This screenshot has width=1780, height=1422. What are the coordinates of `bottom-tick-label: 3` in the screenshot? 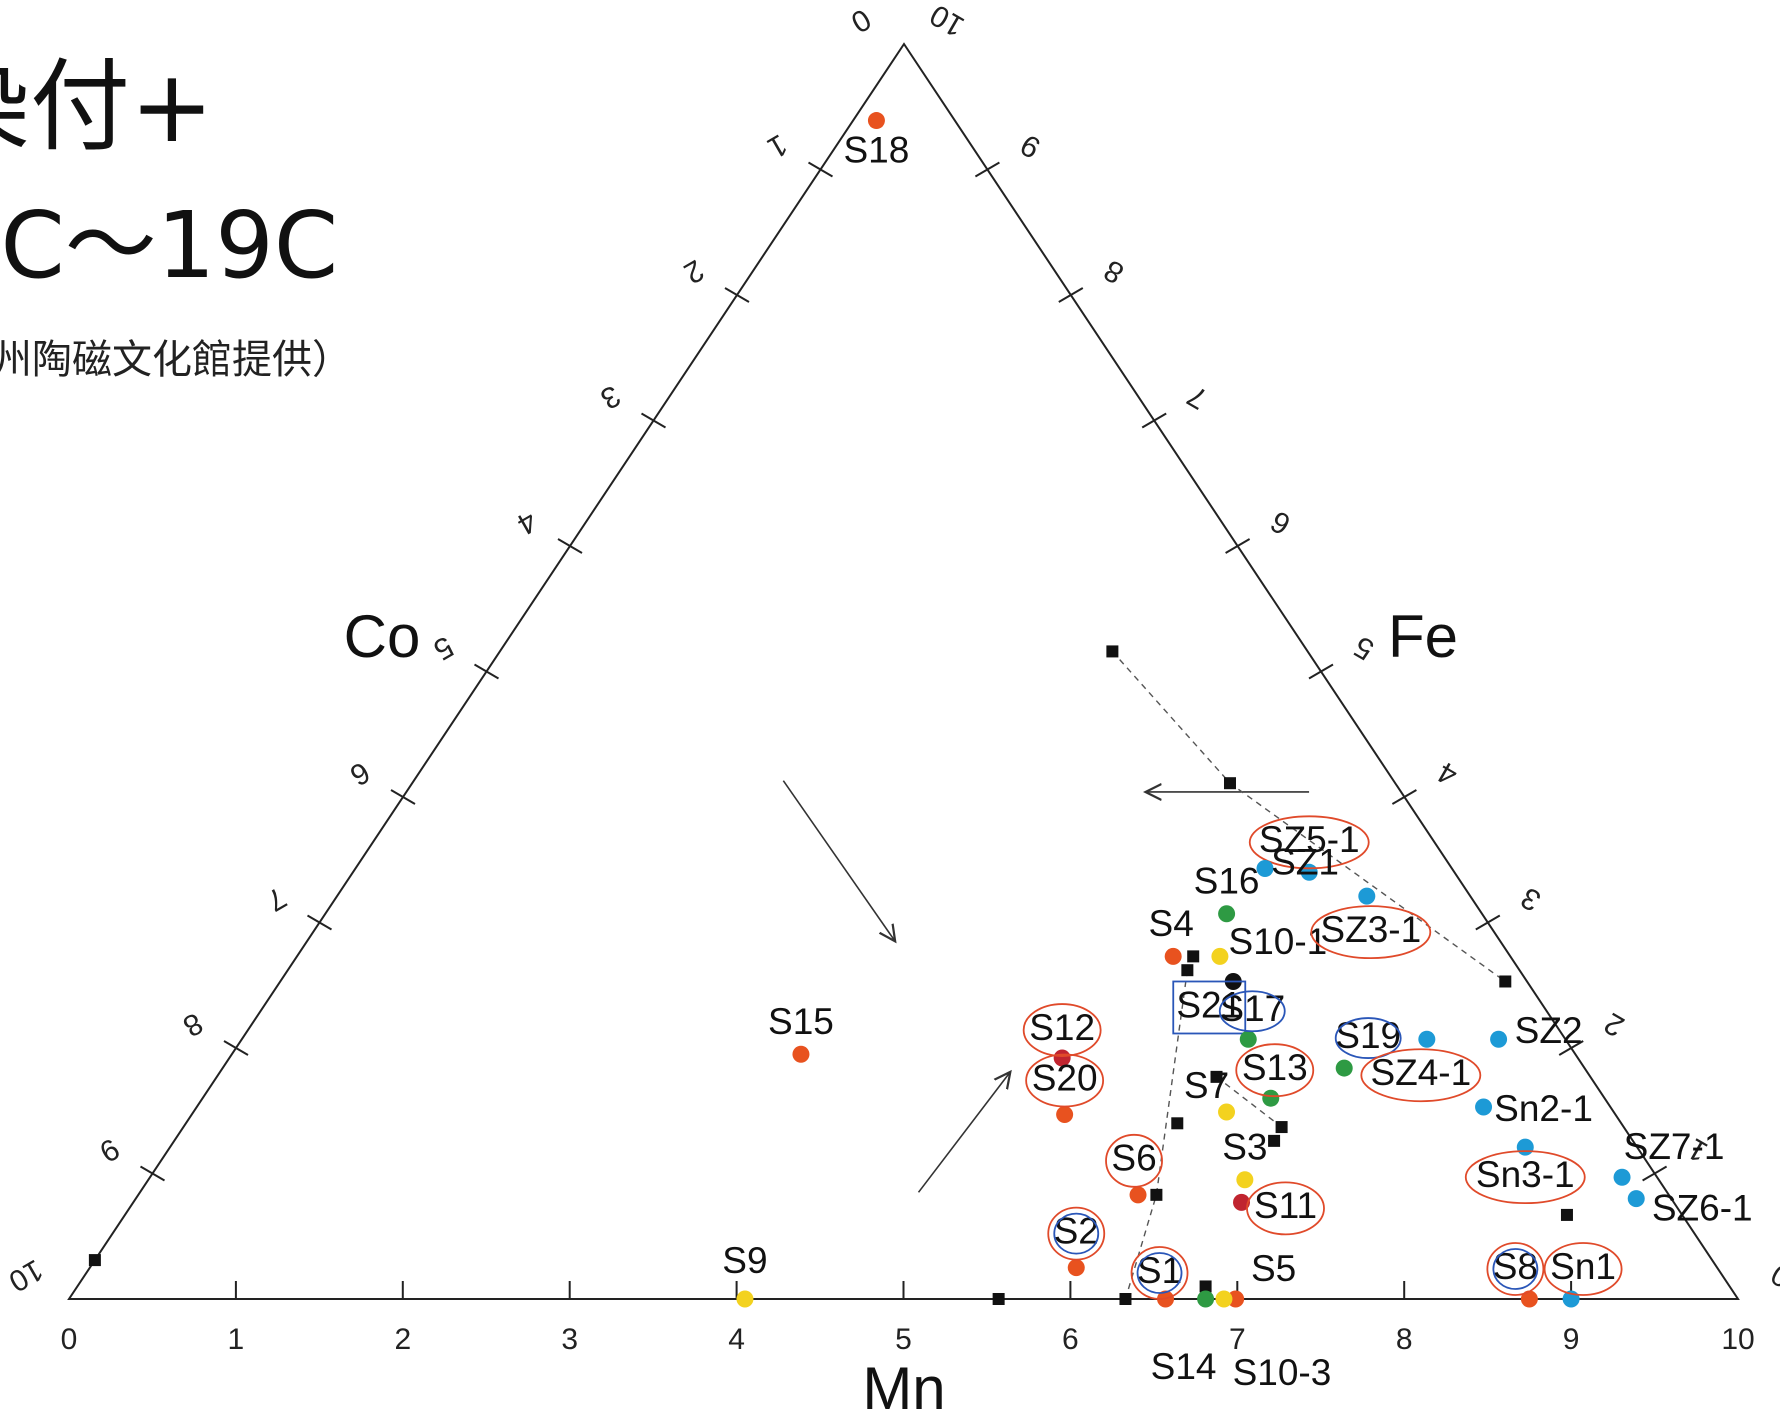 It's located at (569, 1339).